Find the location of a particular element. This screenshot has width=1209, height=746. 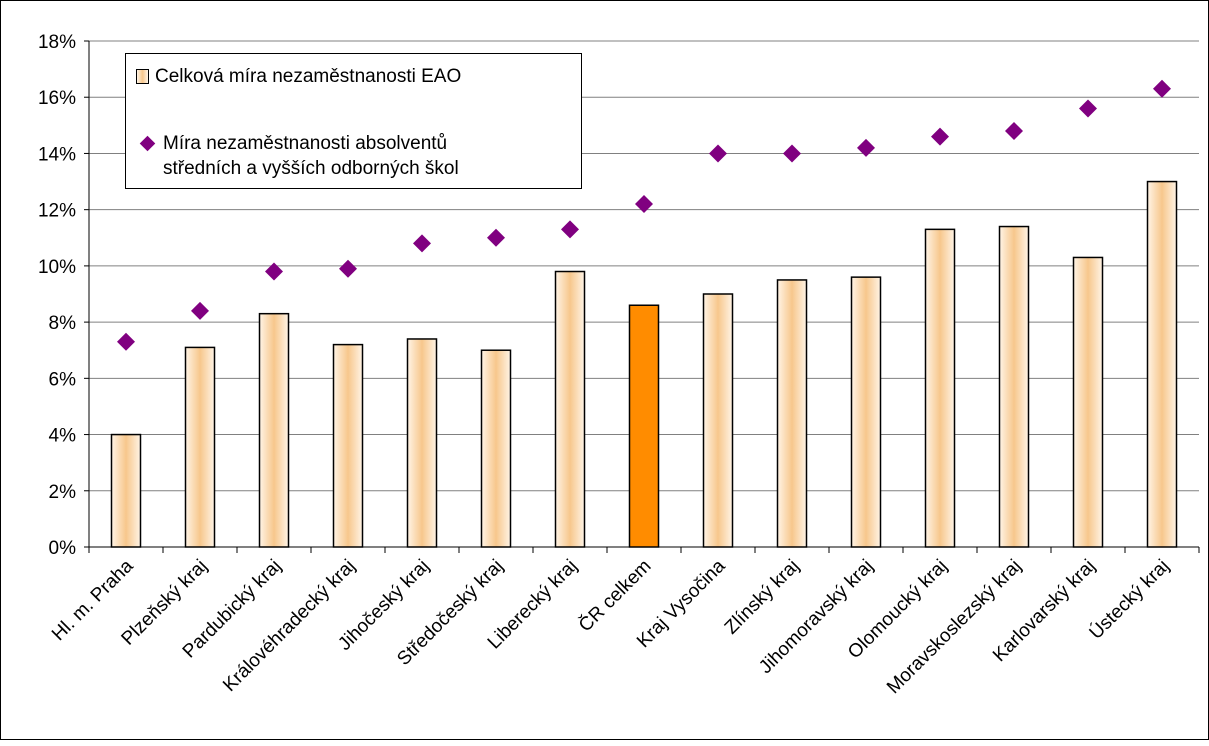

y-tick-label: 4% is located at coordinates (63, 436).